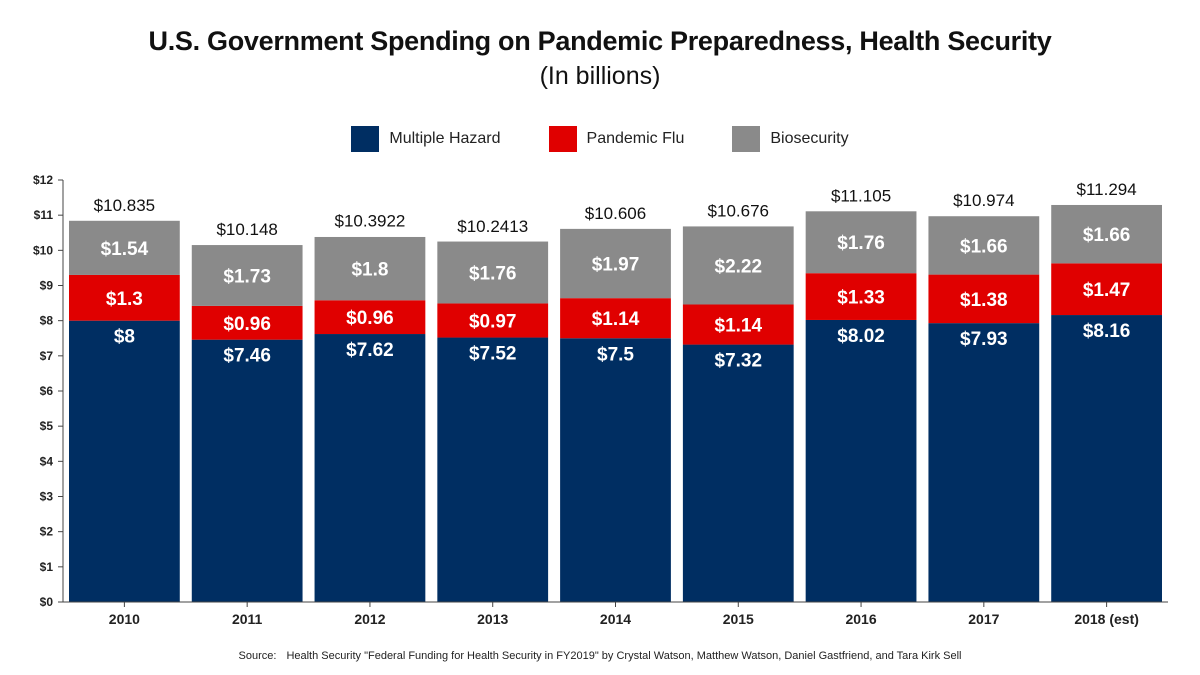 Image resolution: width=1200 pixels, height=675 pixels. What do you see at coordinates (492, 619) in the screenshot?
I see `x-tick-label: 2013` at bounding box center [492, 619].